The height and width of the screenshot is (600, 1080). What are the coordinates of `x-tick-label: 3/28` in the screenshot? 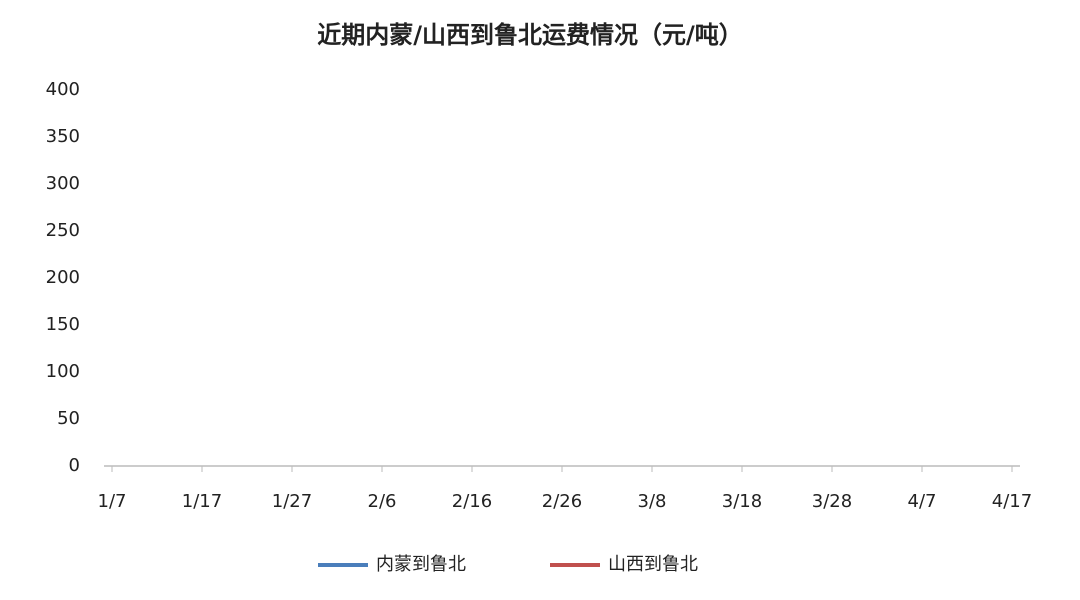 It's located at (832, 501).